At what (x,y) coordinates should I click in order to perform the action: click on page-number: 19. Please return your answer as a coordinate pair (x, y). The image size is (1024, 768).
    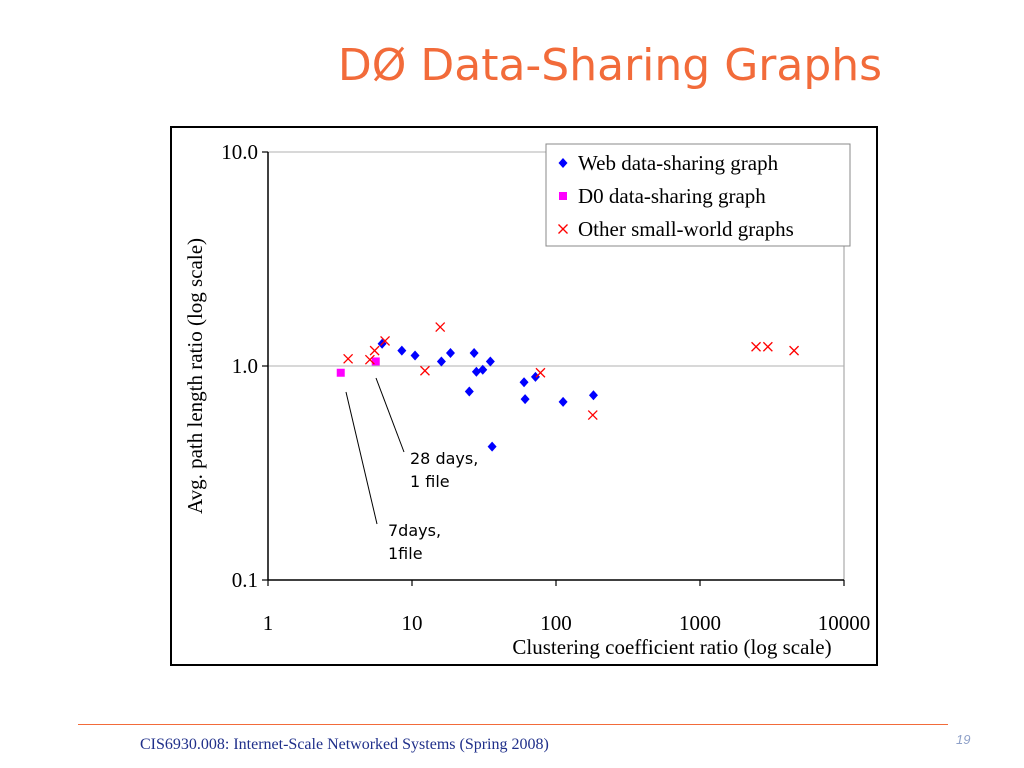
    Looking at the image, I should click on (963, 739).